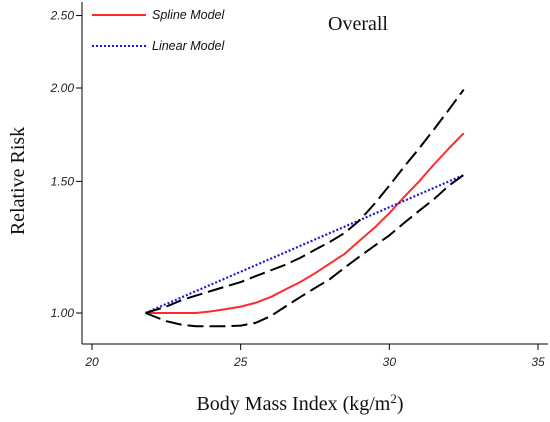  I want to click on y-axis-ticks: 1.00 1.50 2.00 2.50, so click(66, 164).